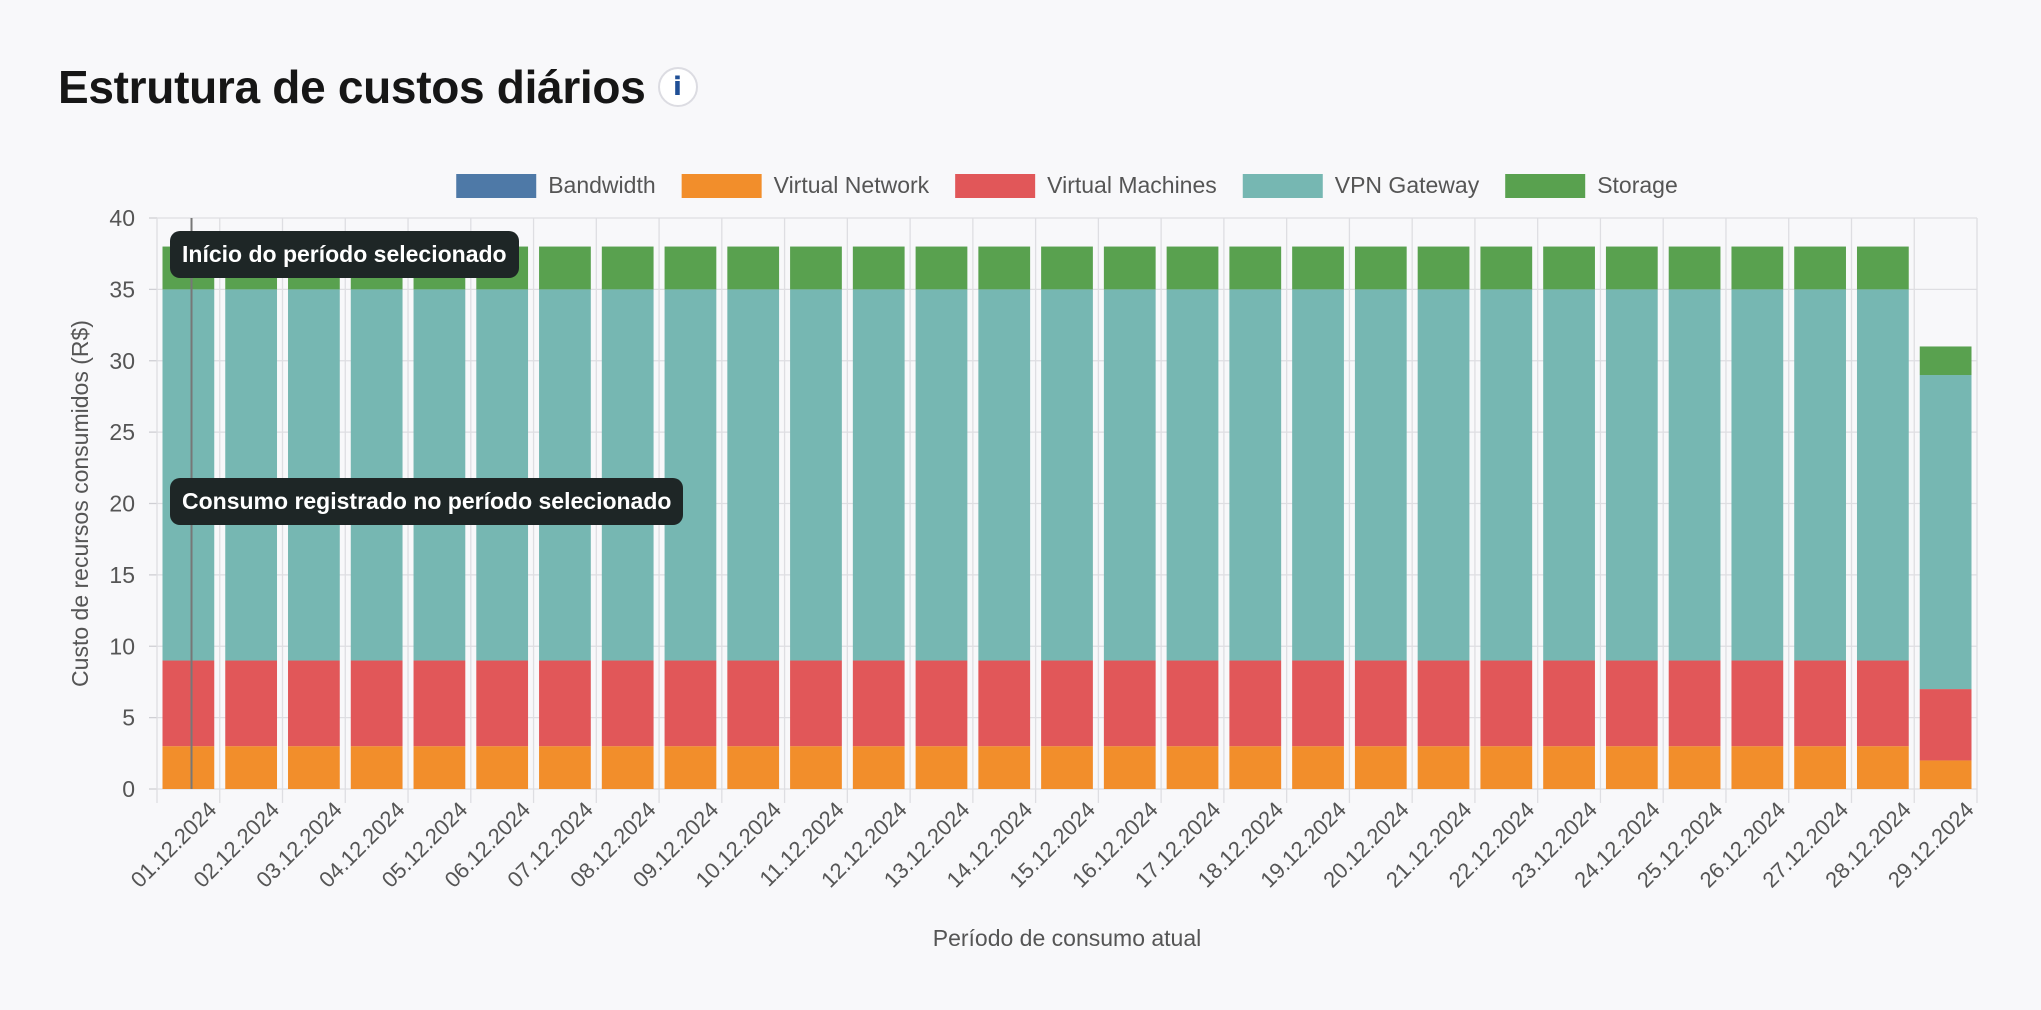 This screenshot has height=1010, width=2041. I want to click on y-tick-label: 20, so click(122, 504).